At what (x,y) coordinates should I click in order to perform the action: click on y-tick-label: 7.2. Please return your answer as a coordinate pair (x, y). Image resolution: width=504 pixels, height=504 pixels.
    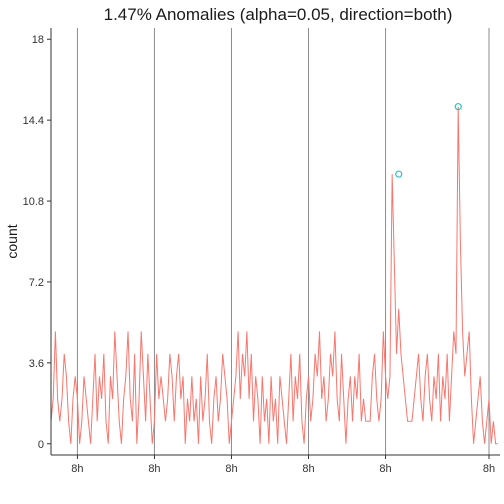
    Looking at the image, I should click on (36, 283).